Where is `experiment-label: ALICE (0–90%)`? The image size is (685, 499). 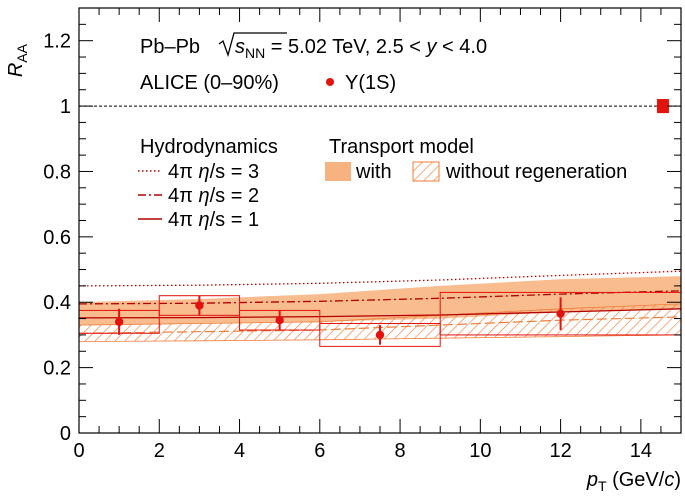
experiment-label: ALICE (0–90%) is located at coordinates (209, 83).